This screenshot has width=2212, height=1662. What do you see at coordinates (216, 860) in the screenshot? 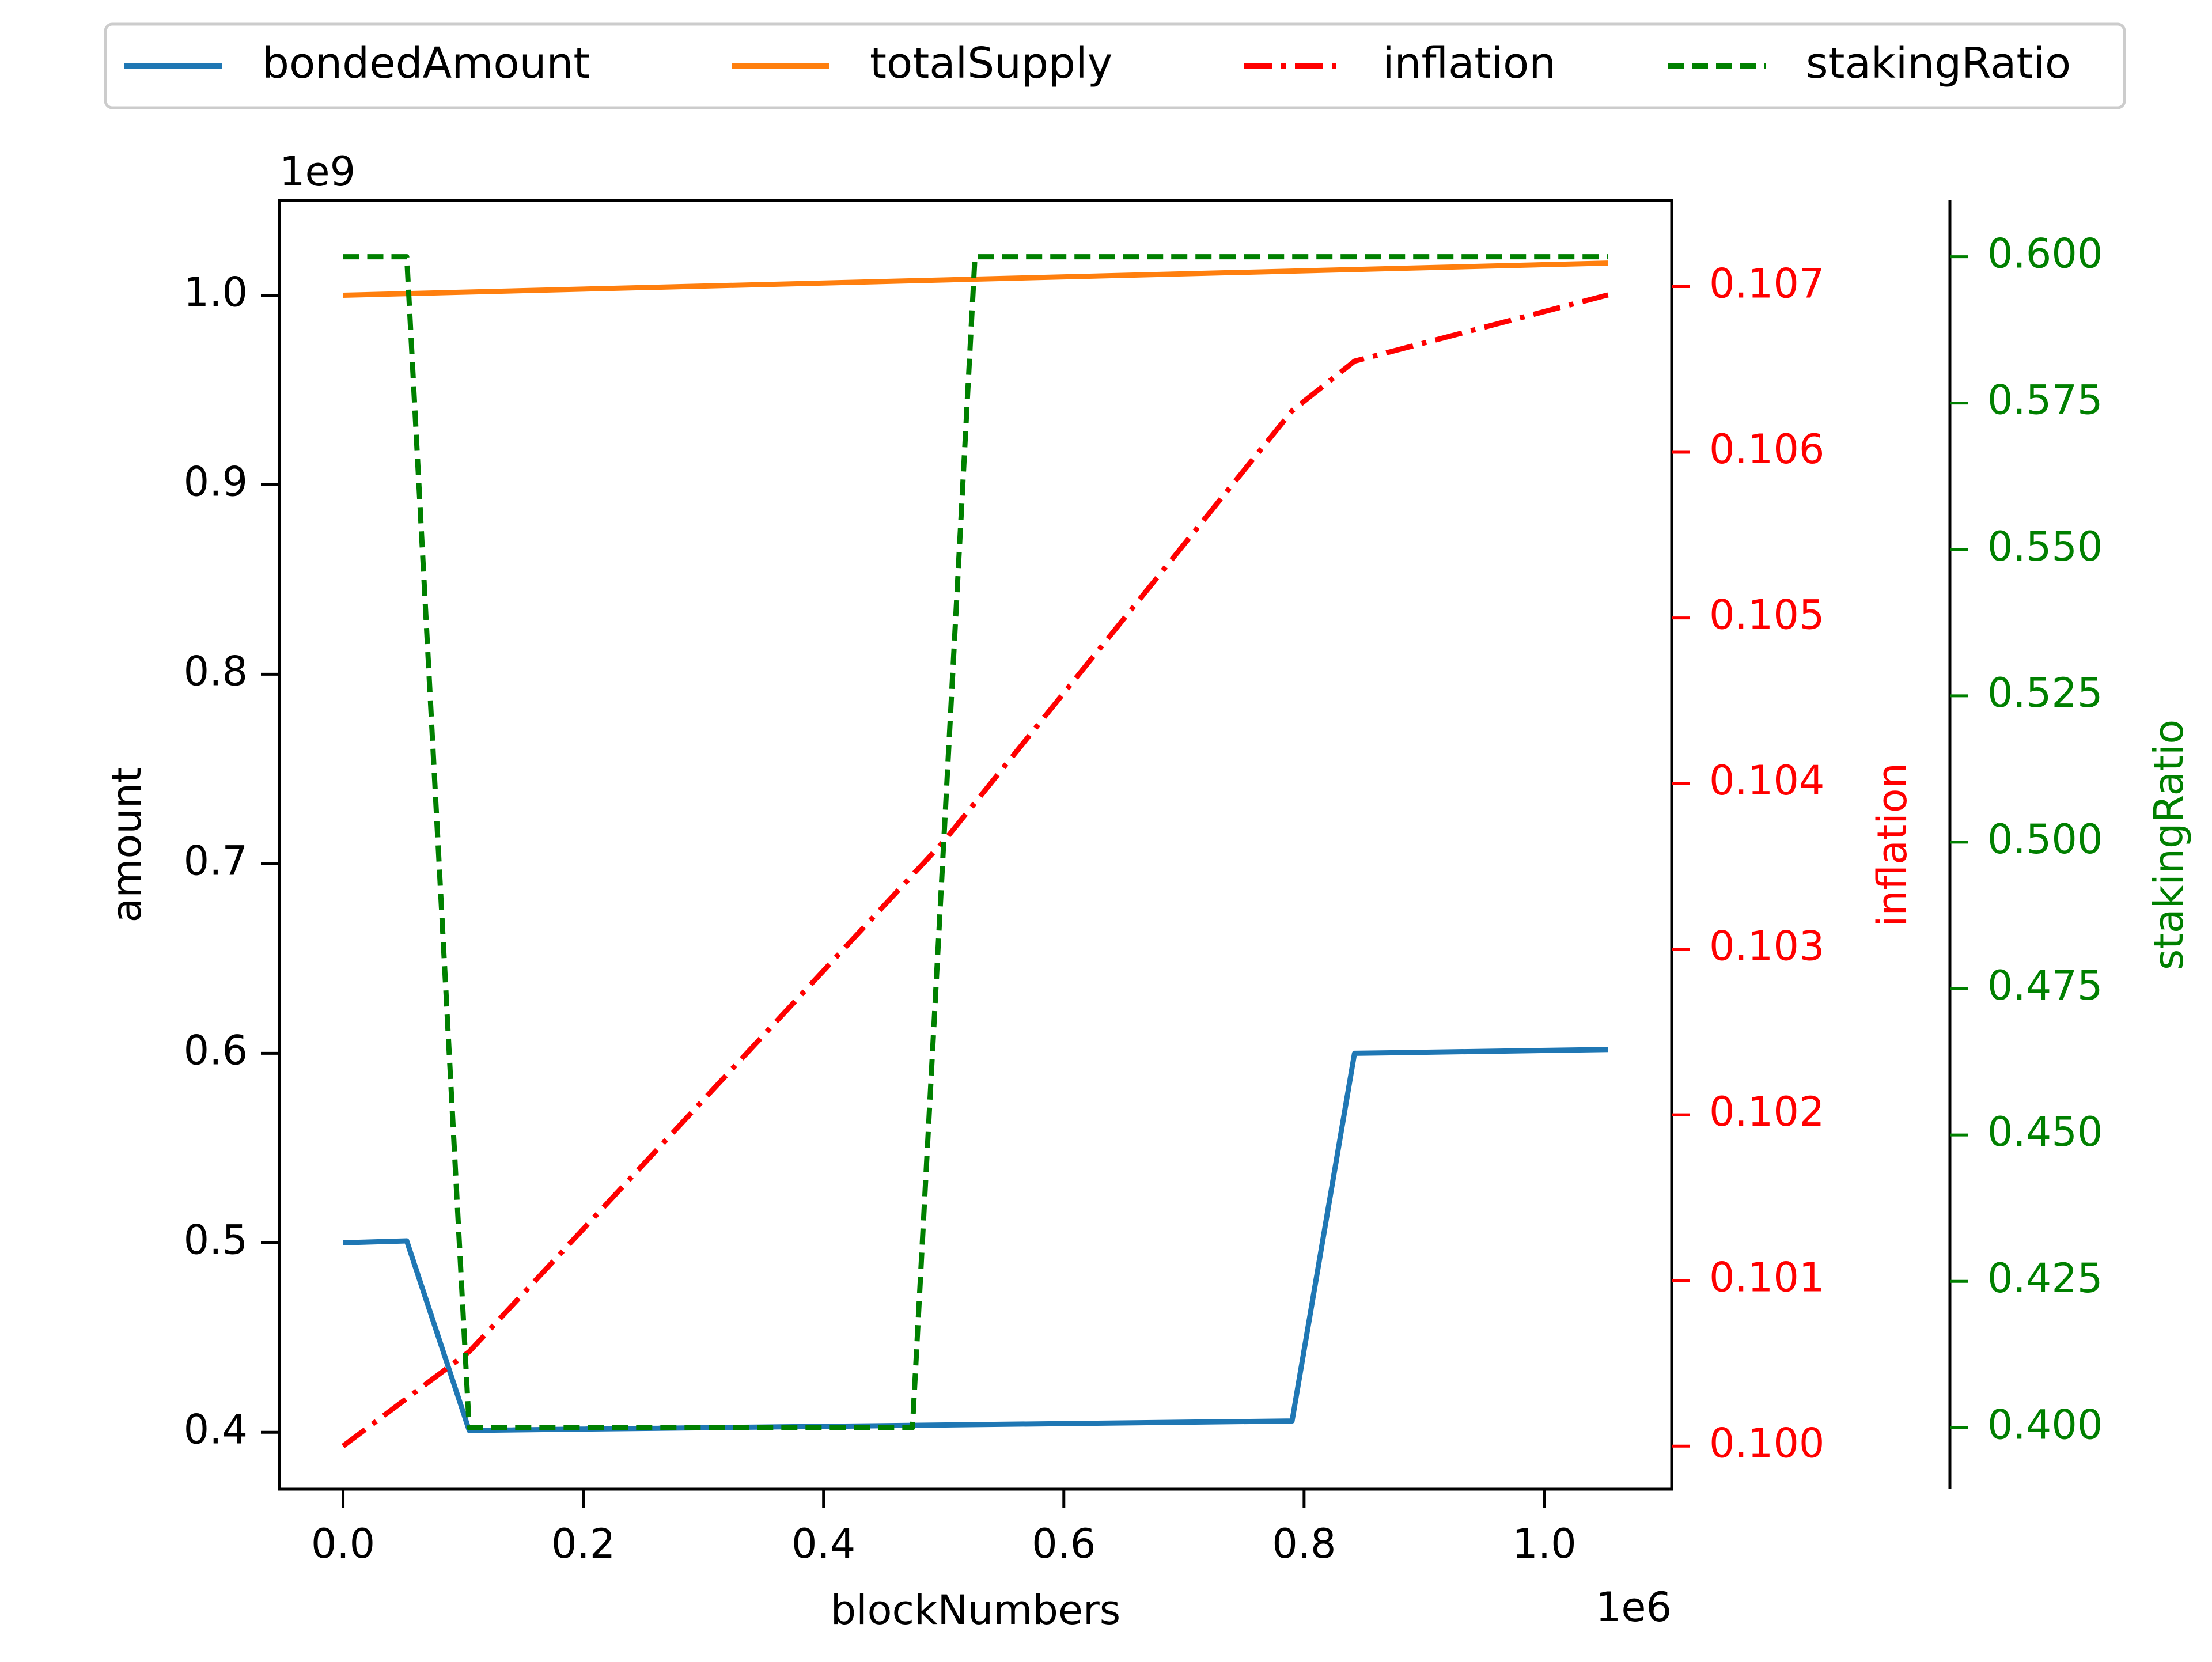
I see `amount-tick-label: 0.7` at bounding box center [216, 860].